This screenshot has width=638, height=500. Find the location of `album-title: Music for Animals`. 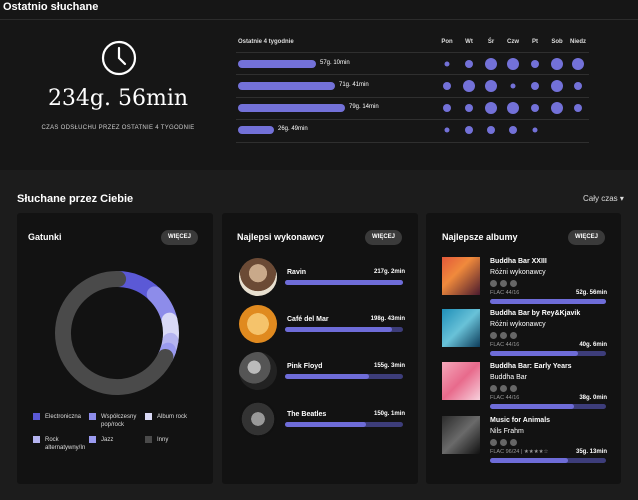

album-title: Music for Animals is located at coordinates (520, 420).